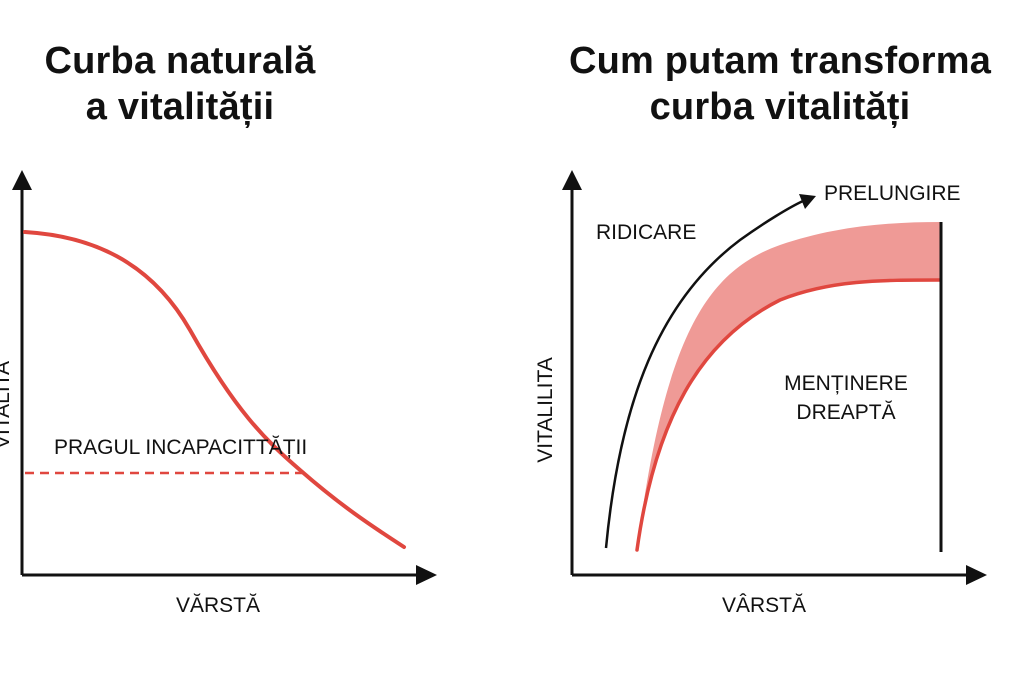 This screenshot has height=683, width=1024. Describe the element at coordinates (846, 383) in the screenshot. I see `maintain-label-line-1: MENȚINERE` at that location.